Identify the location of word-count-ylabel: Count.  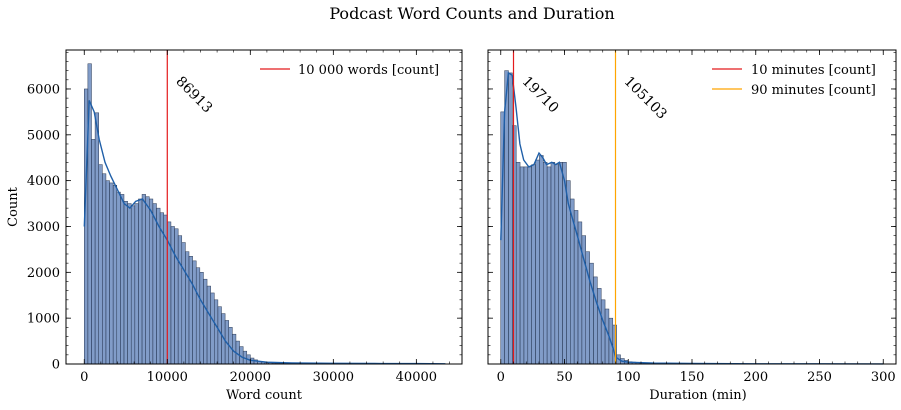
(13, 206).